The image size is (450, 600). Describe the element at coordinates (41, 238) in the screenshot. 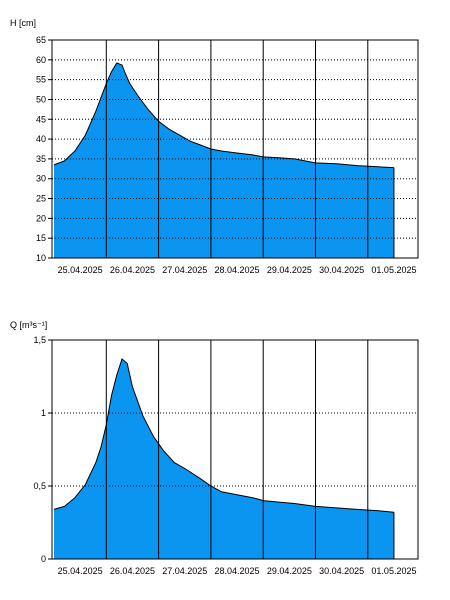

I see `y-tick-label: 15` at that location.